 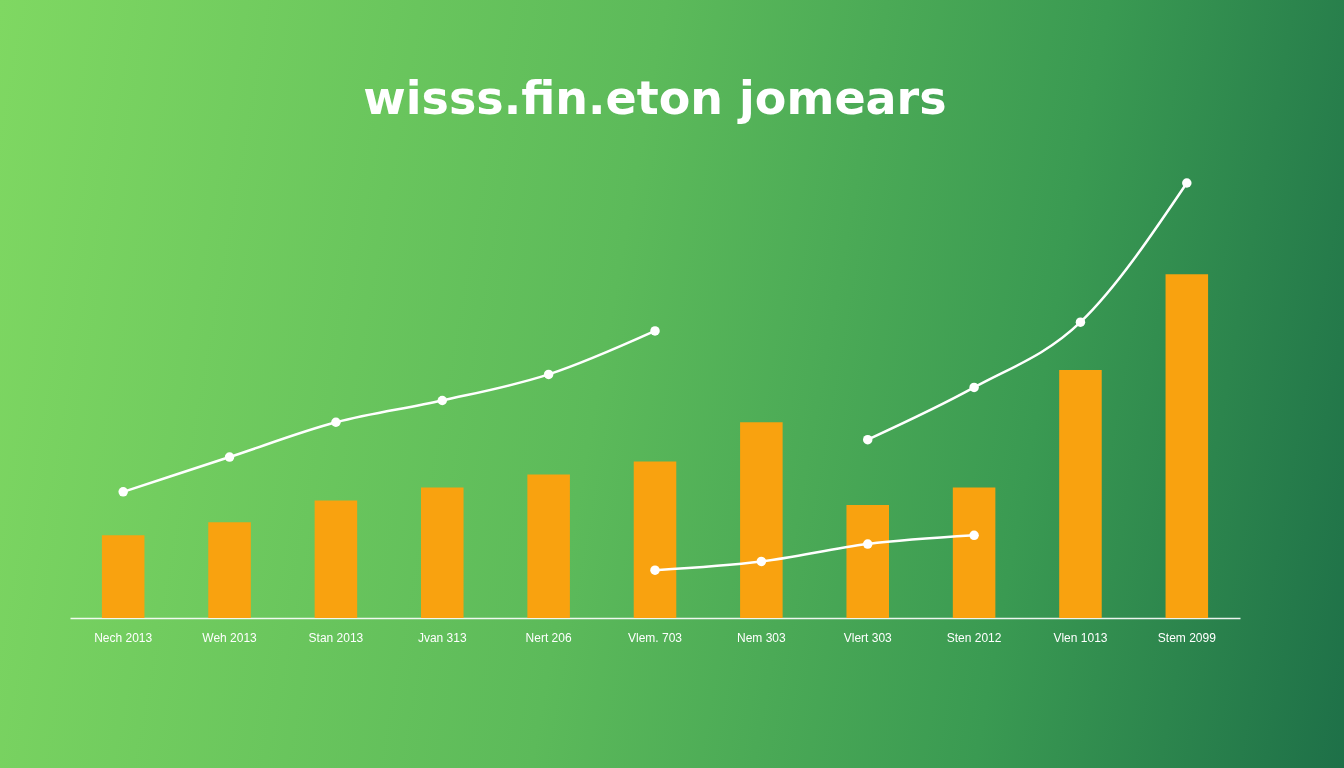 I want to click on x-tick-label: Vlen 1013, so click(x=1080, y=637).